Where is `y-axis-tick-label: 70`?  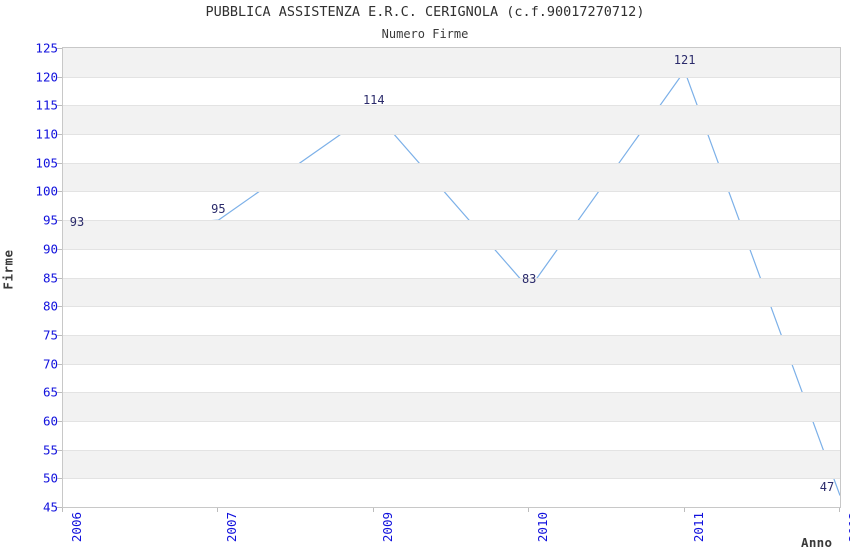
y-axis-tick-label: 70 is located at coordinates (50, 364).